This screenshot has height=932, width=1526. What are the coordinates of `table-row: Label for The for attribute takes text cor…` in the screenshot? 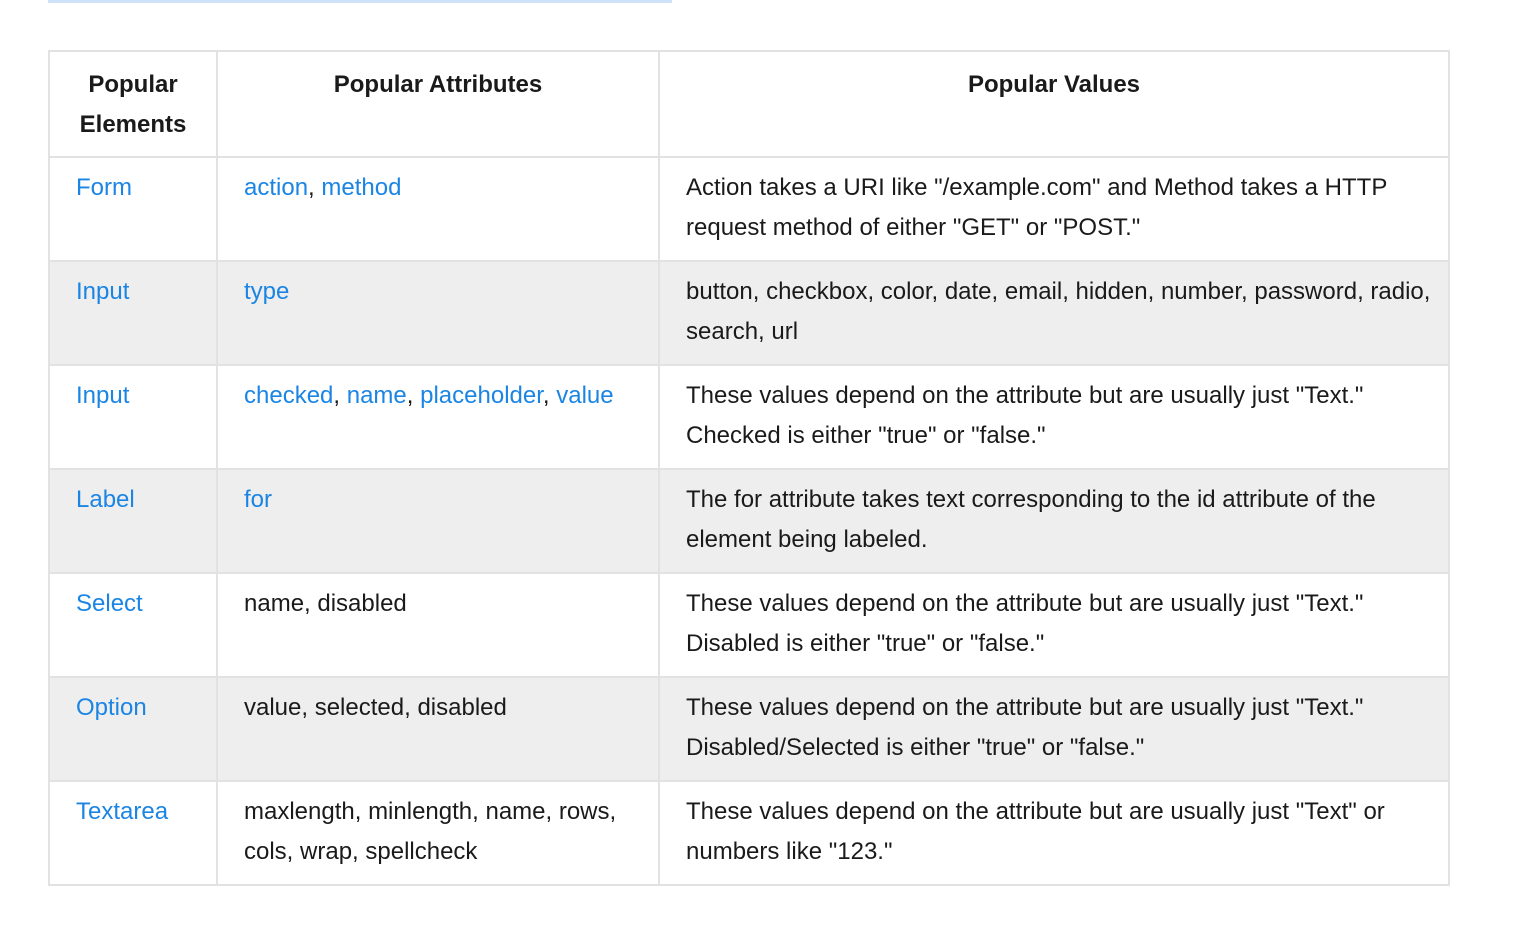 It's located at (749, 521).